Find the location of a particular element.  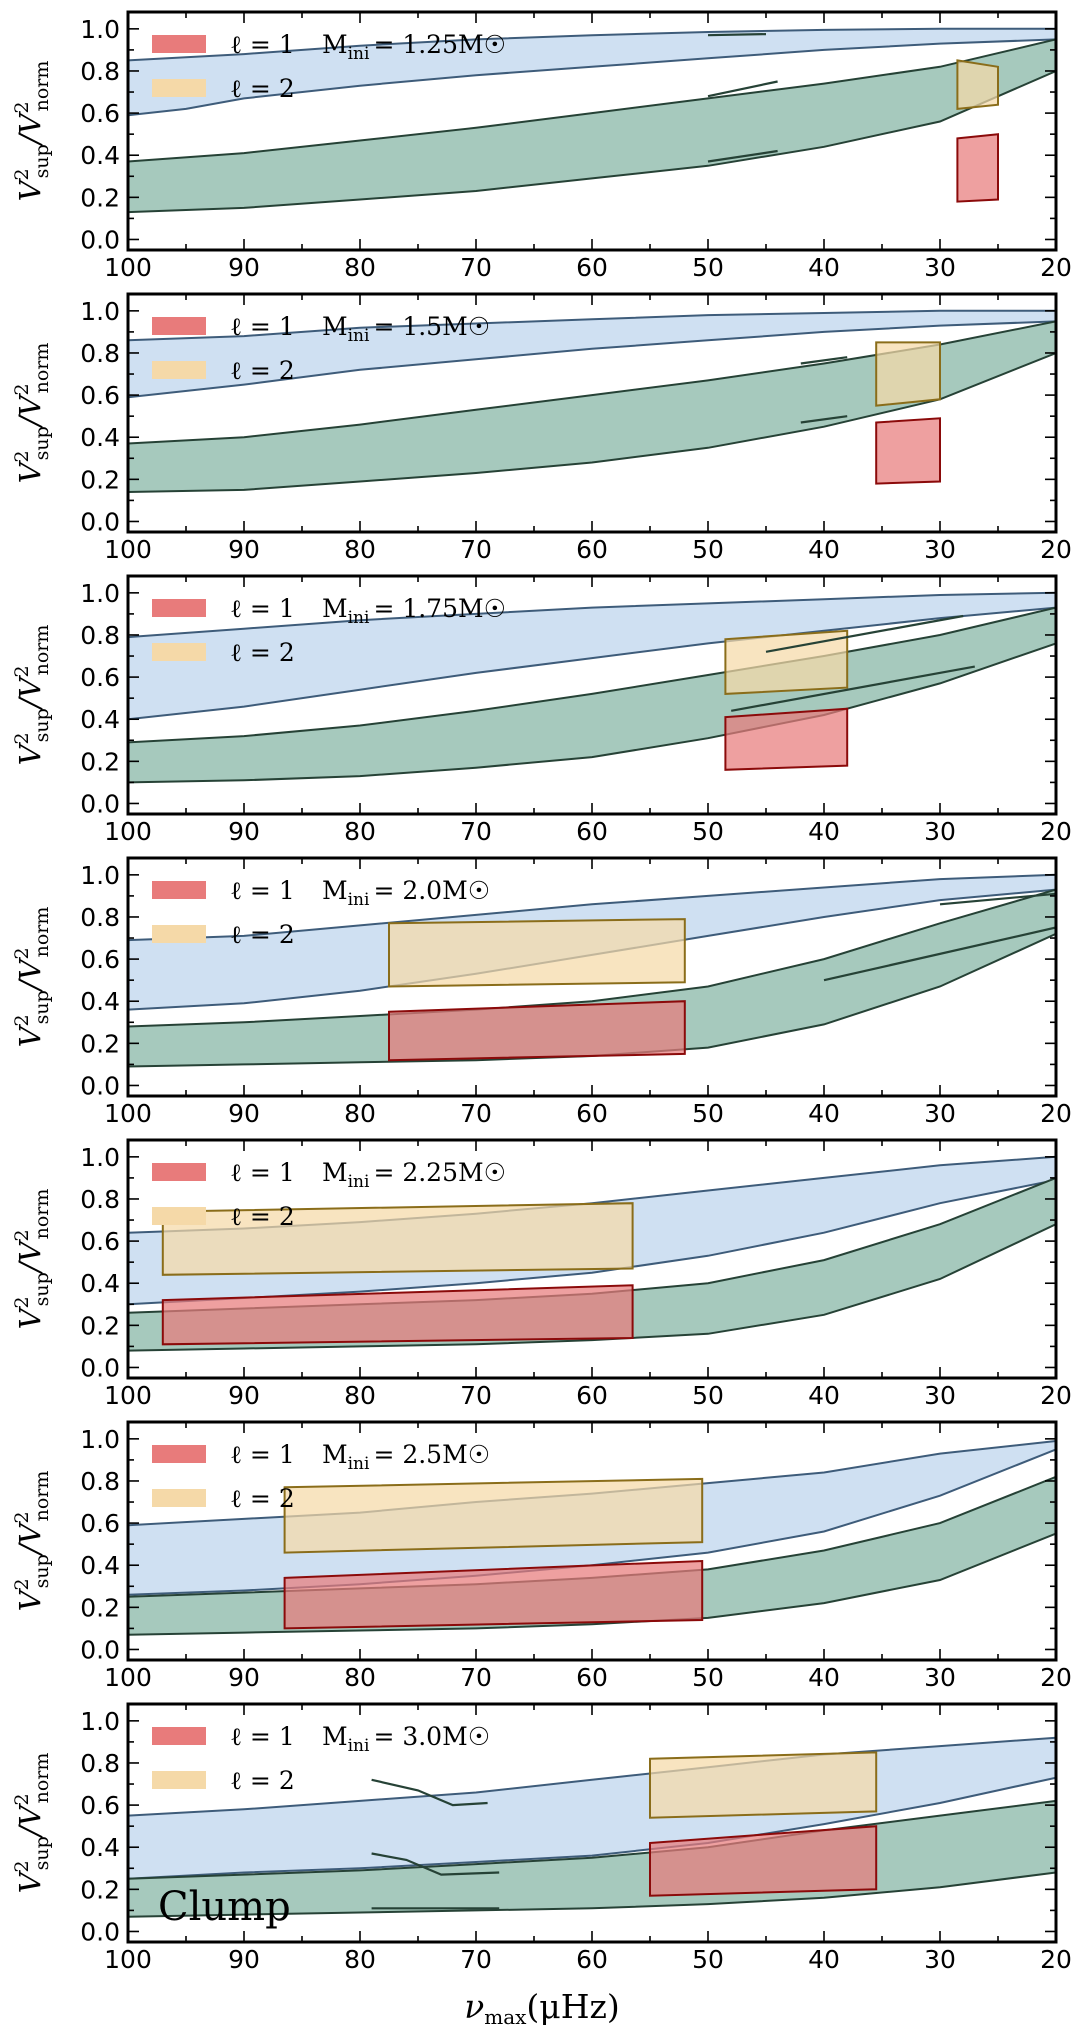

blue-band-lower-line is located at coordinates (592, 663).